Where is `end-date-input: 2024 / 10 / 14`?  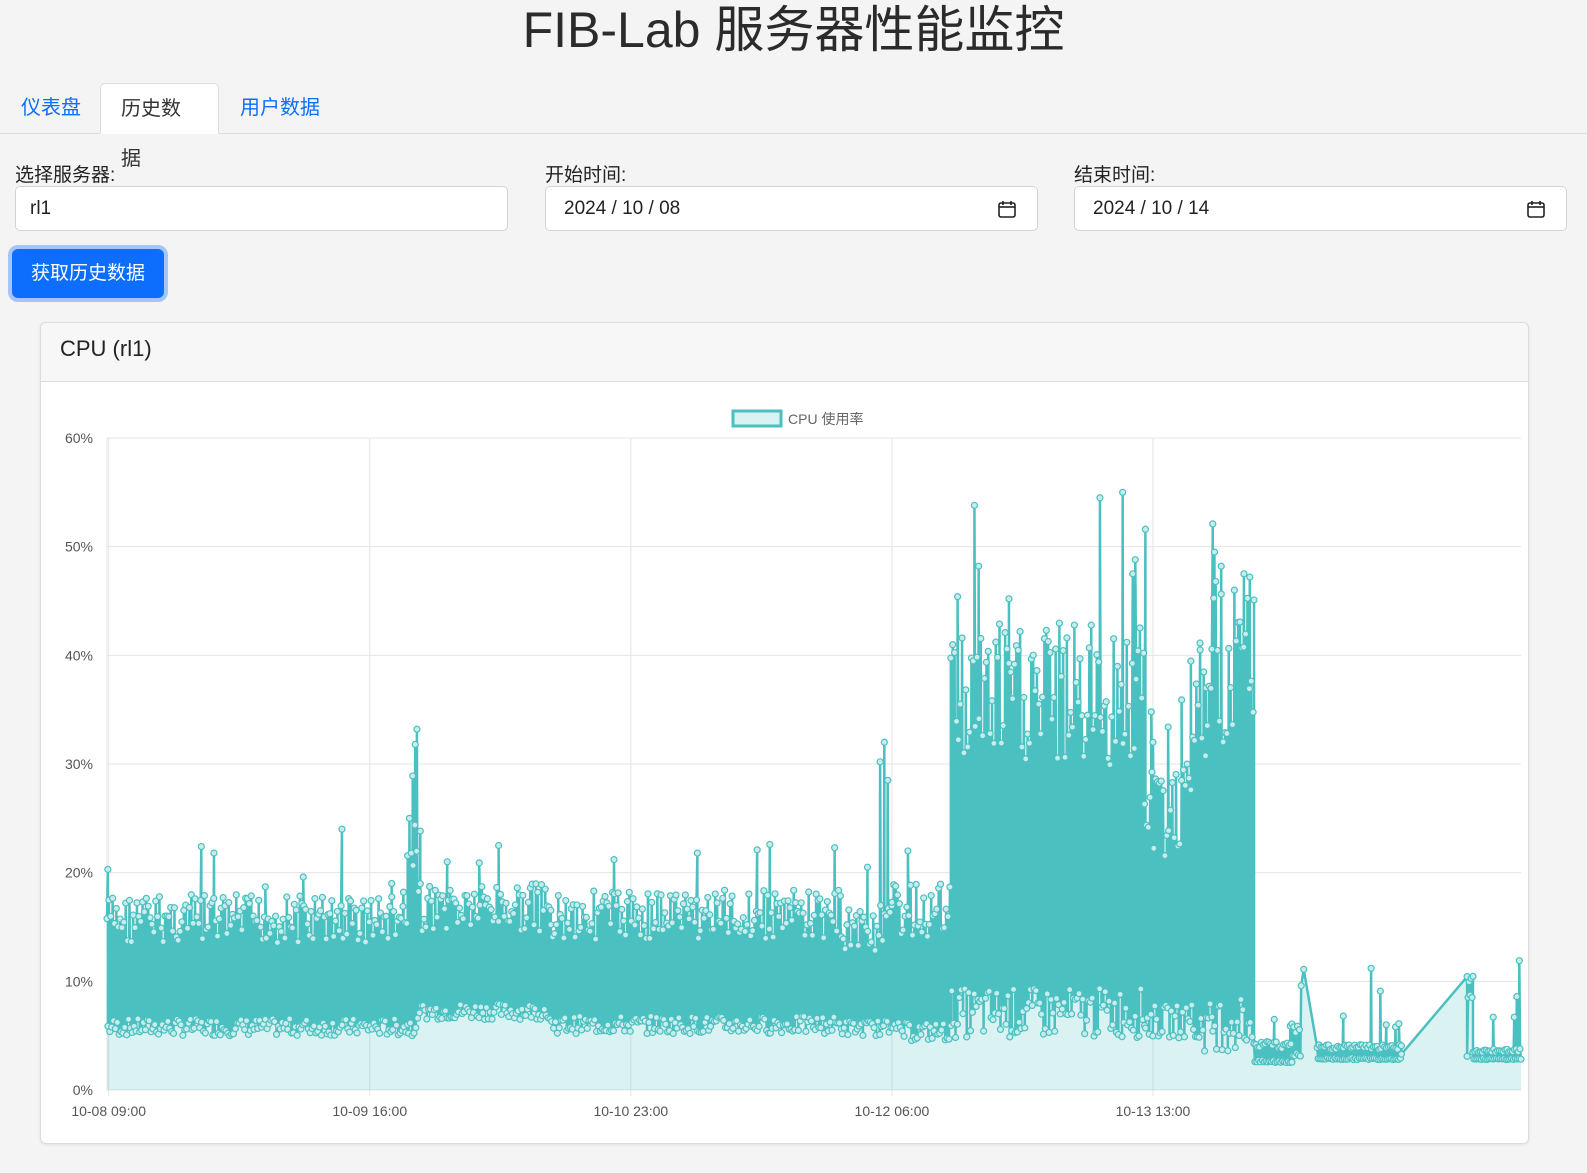
end-date-input: 2024 / 10 / 14 is located at coordinates (1320, 208).